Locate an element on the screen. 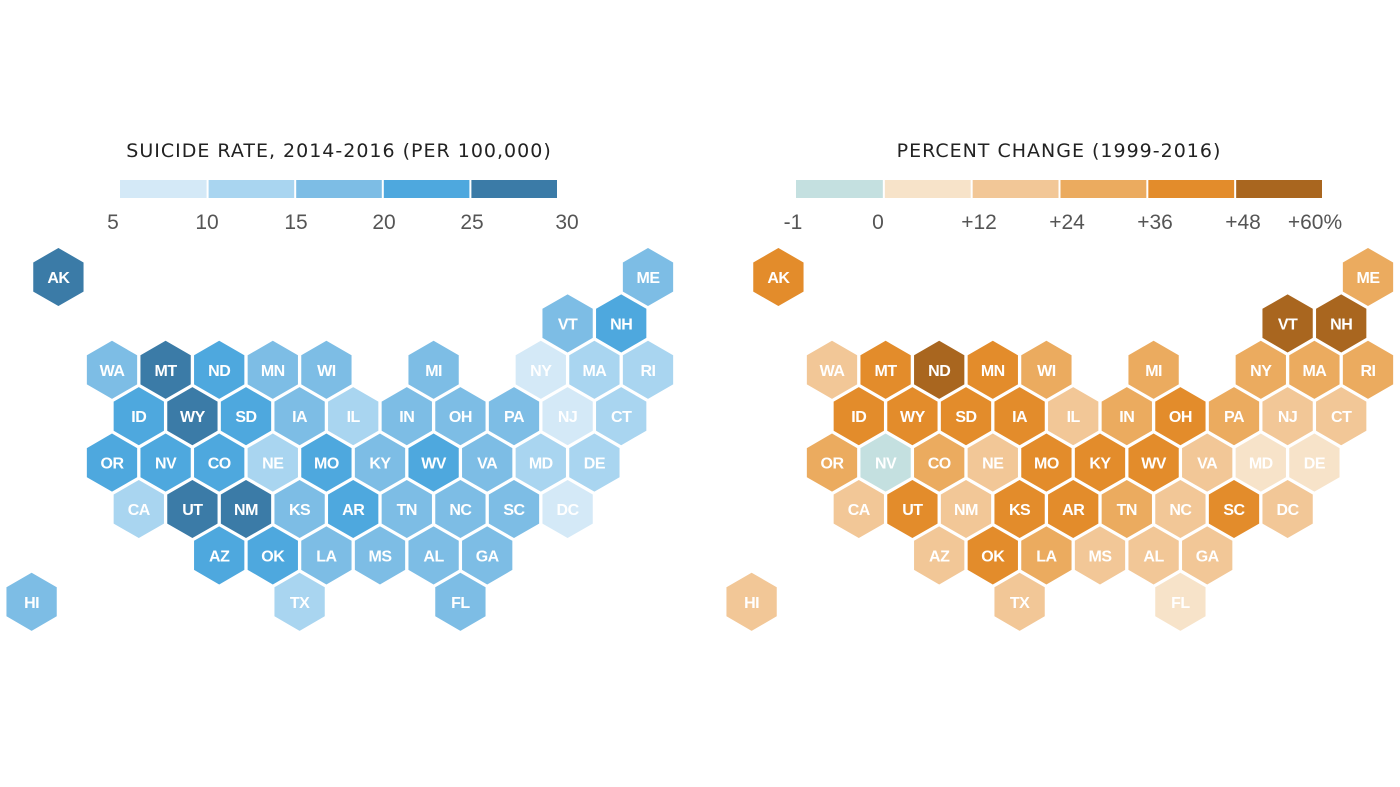 The height and width of the screenshot is (787, 1400). legend-tick-label: 15 is located at coordinates (295, 222).